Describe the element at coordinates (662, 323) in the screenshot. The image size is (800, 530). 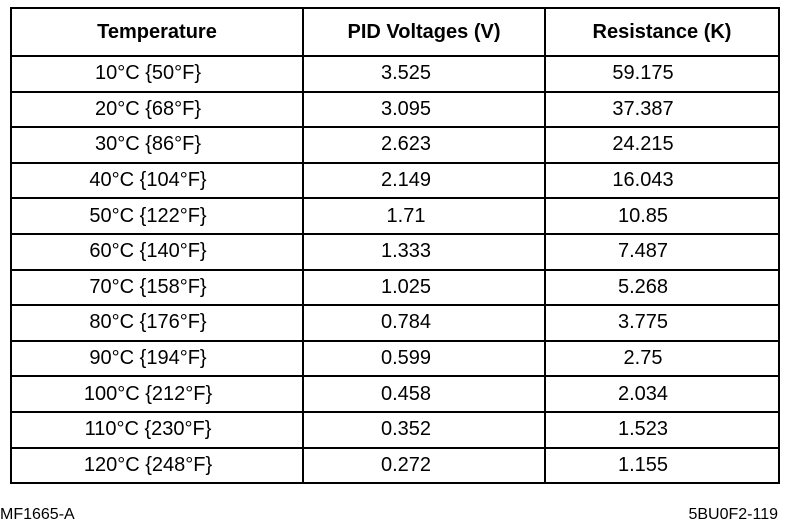
I see `cell-resistance: 3.775` at that location.